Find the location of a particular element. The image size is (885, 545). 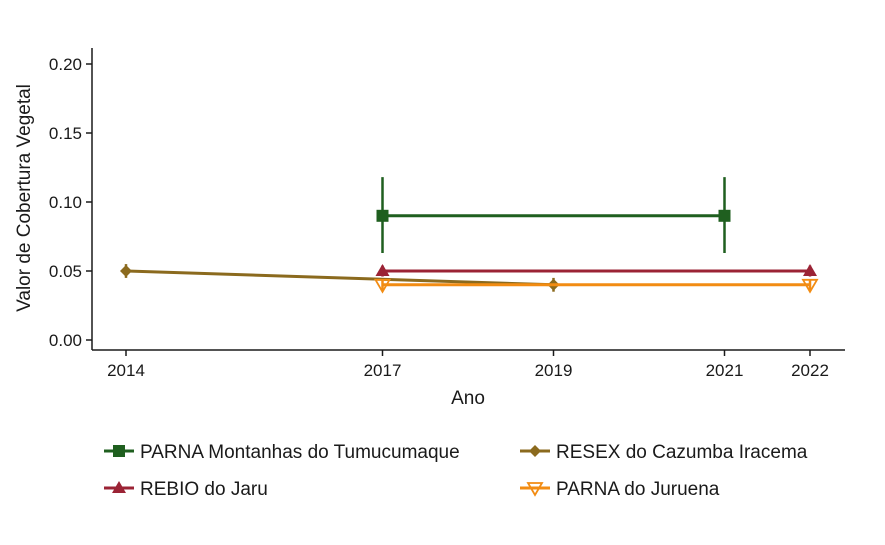

y-tick-label: 0.05 is located at coordinates (65, 271).